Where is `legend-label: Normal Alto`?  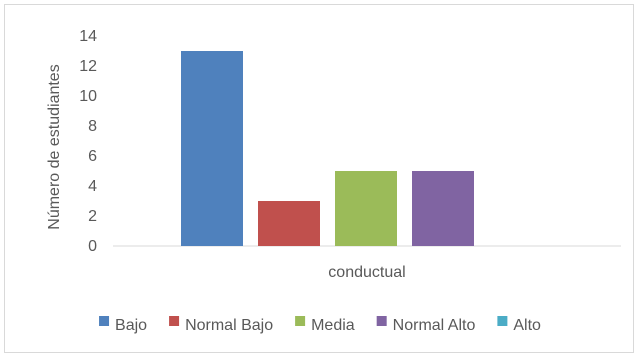 legend-label: Normal Alto is located at coordinates (434, 325).